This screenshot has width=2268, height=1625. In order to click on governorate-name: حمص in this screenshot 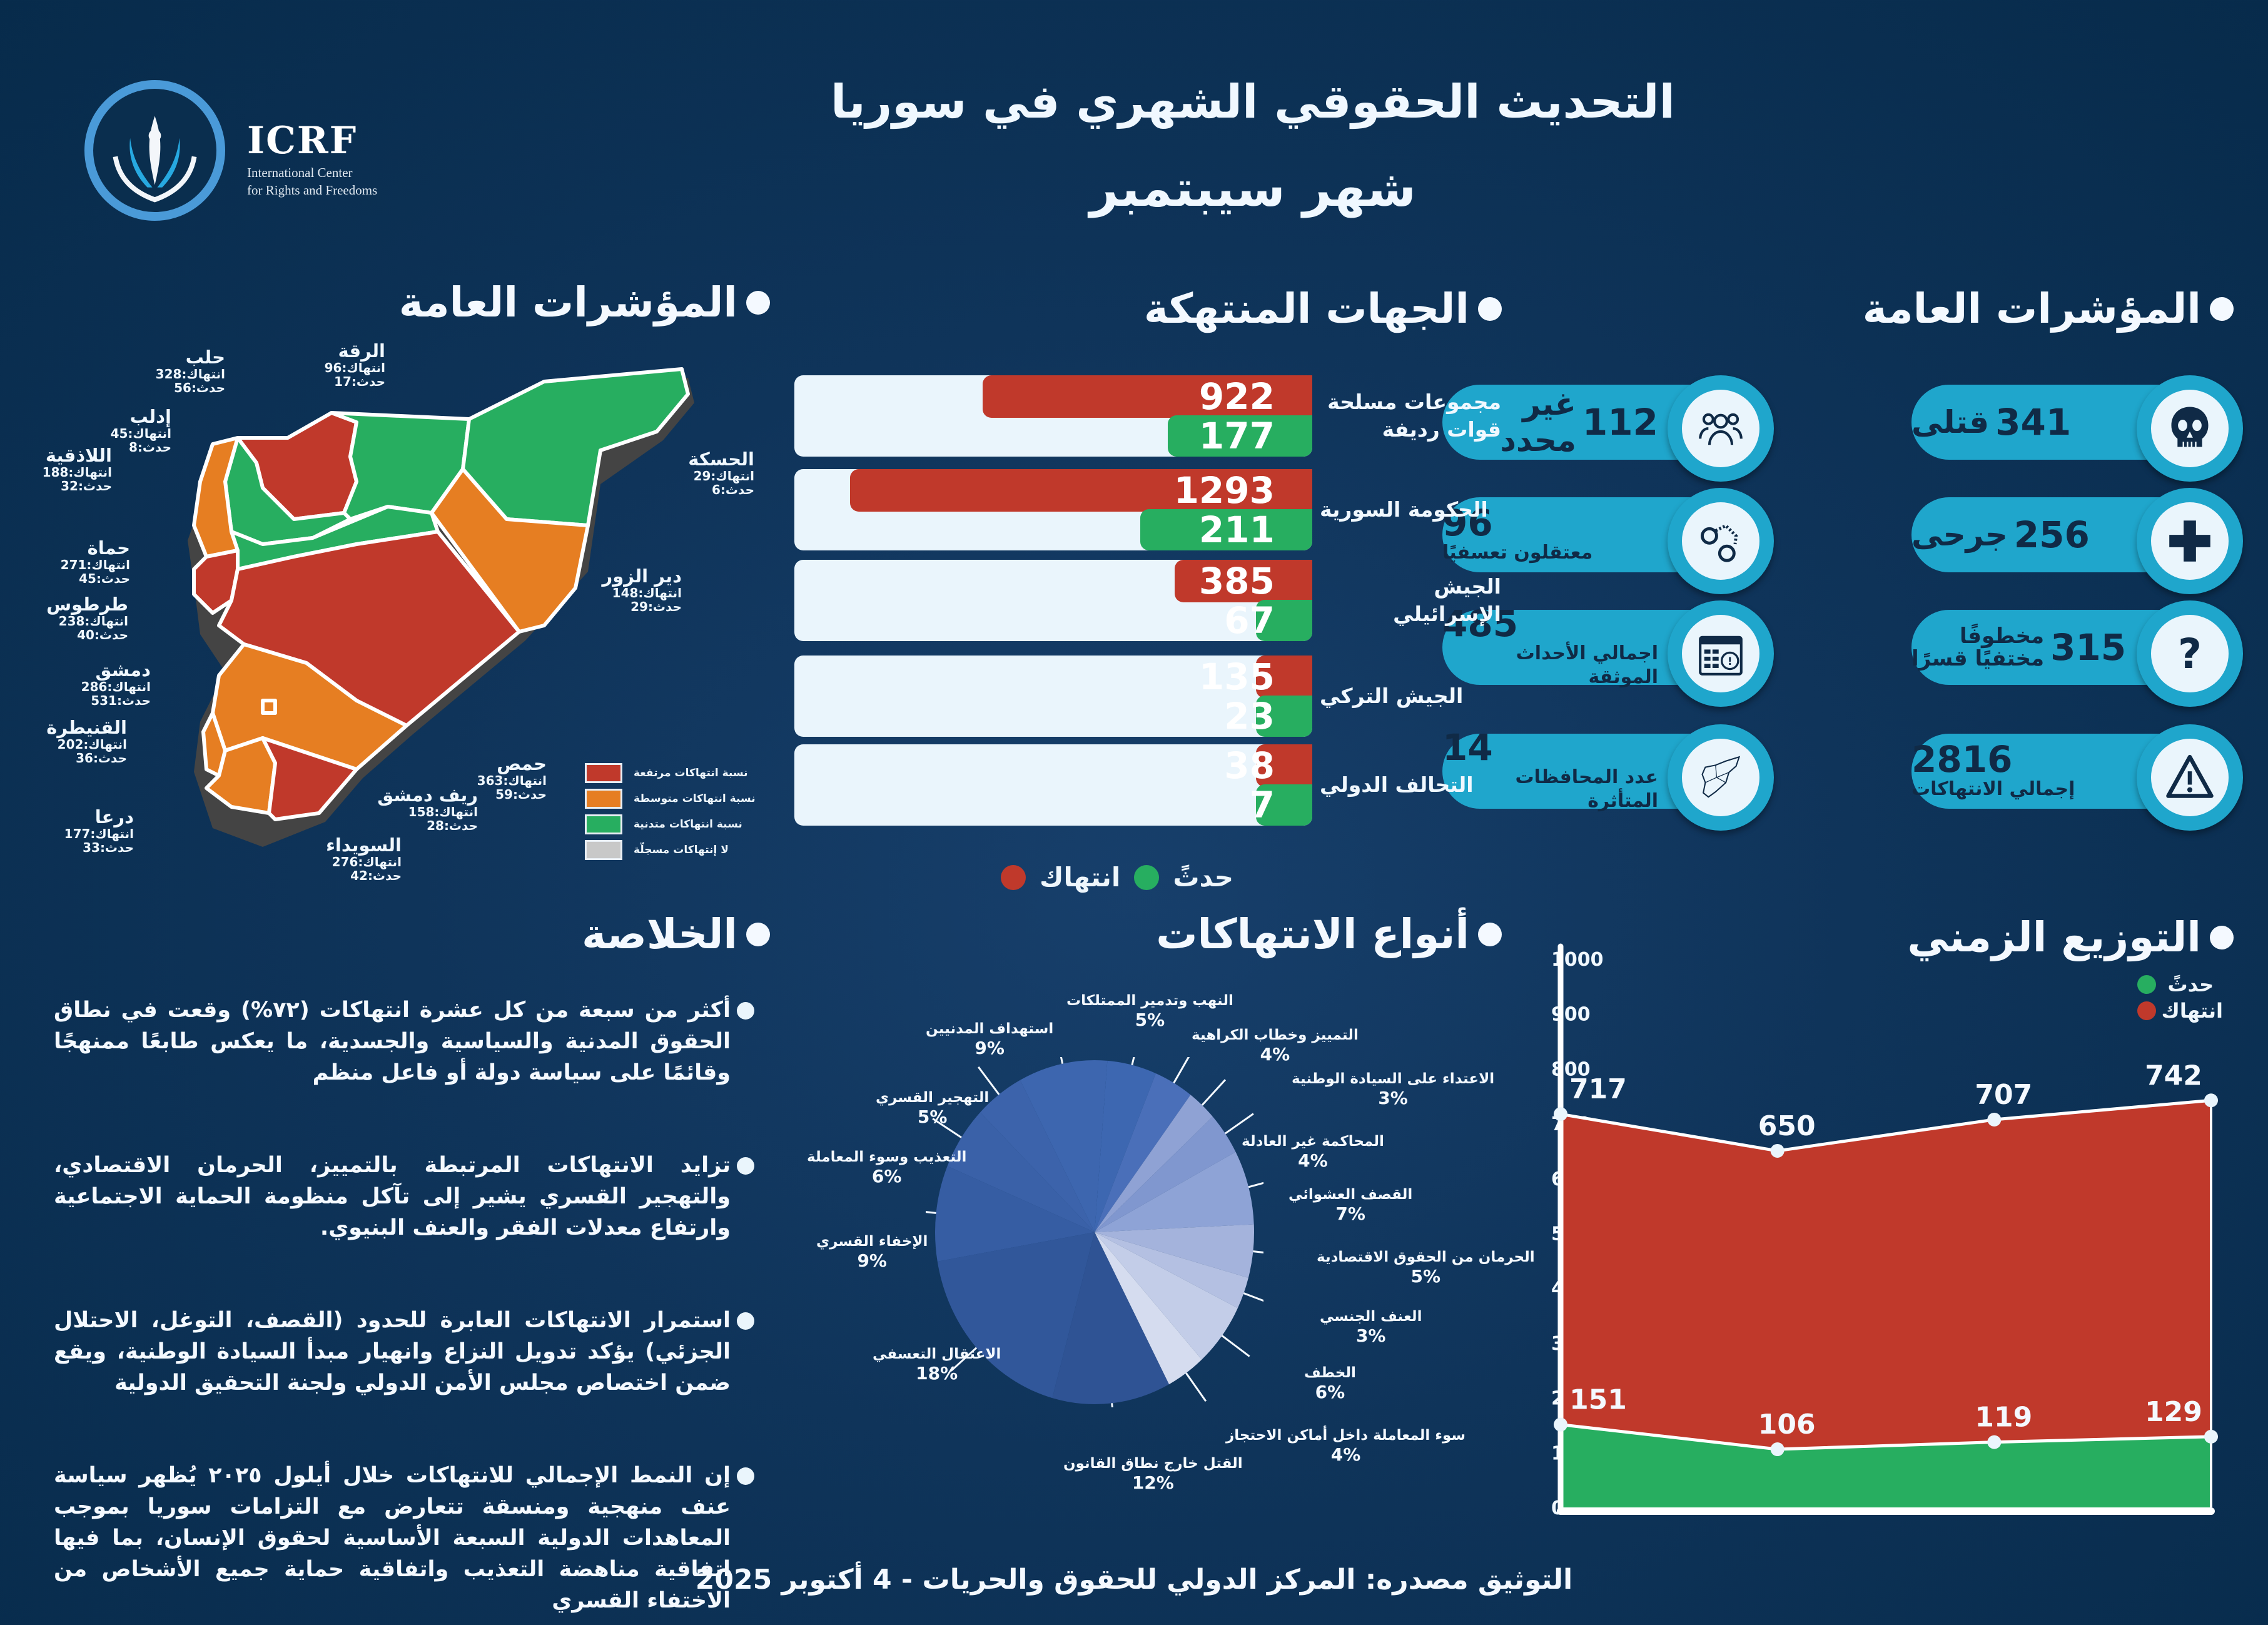, I will do `click(522, 763)`.